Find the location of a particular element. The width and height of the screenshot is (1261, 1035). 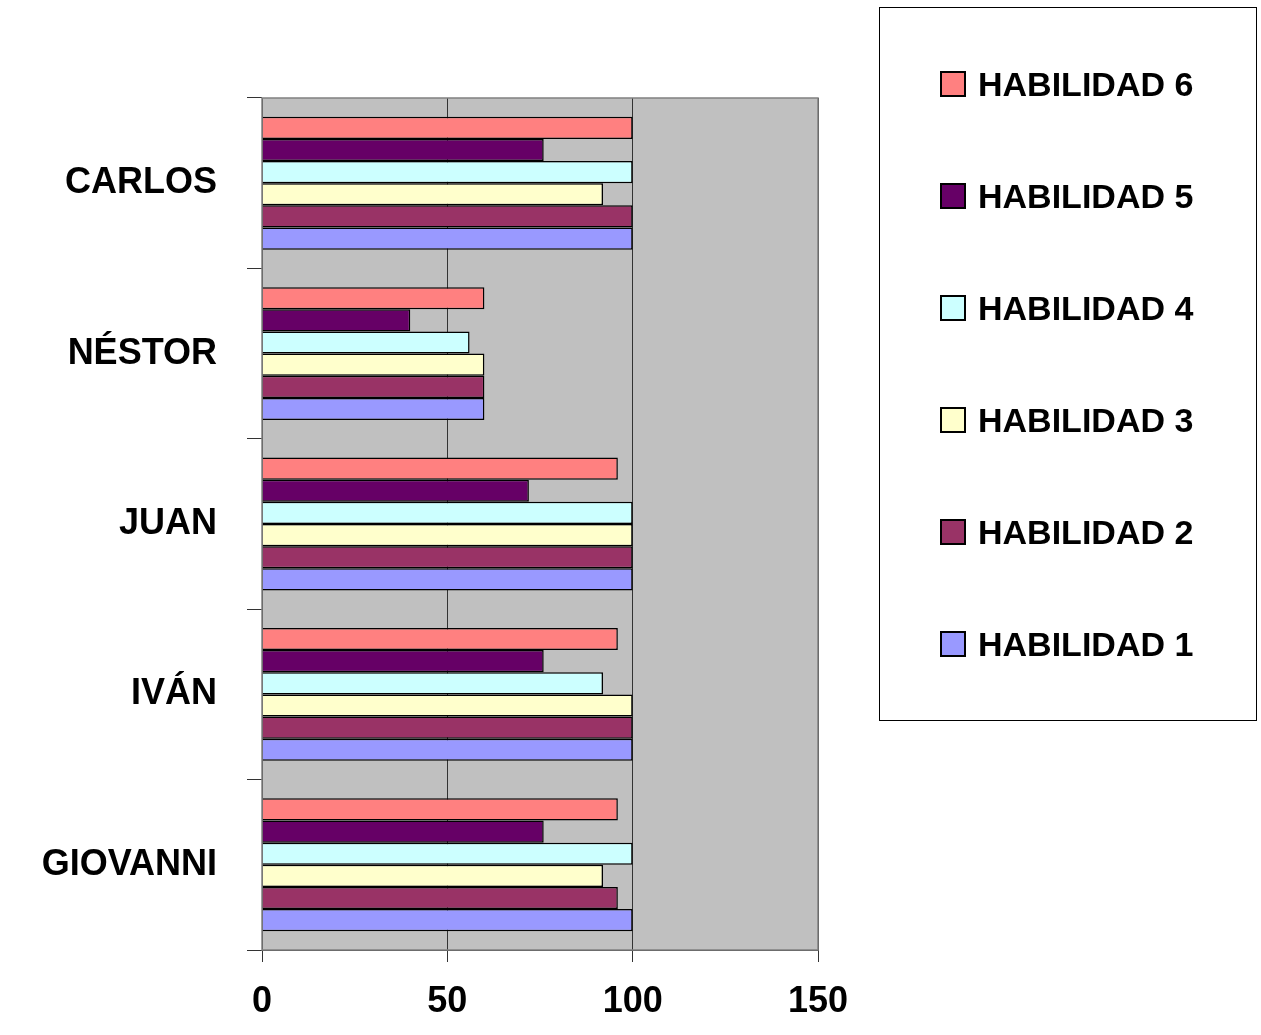

x-tick-label: 50 is located at coordinates (447, 999).